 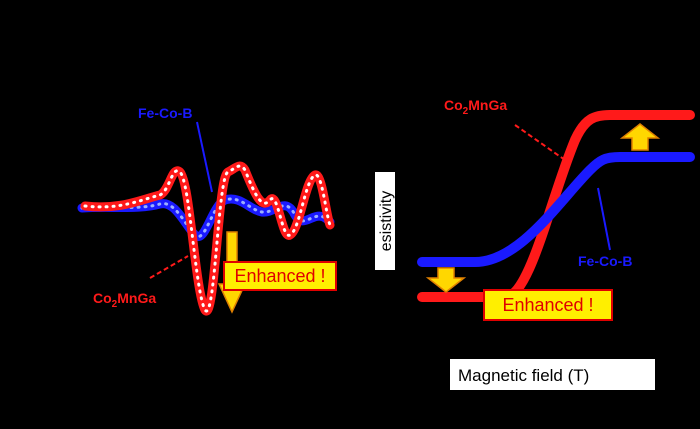 What do you see at coordinates (556, 209) in the screenshot?
I see `fe-co-b-curve` at bounding box center [556, 209].